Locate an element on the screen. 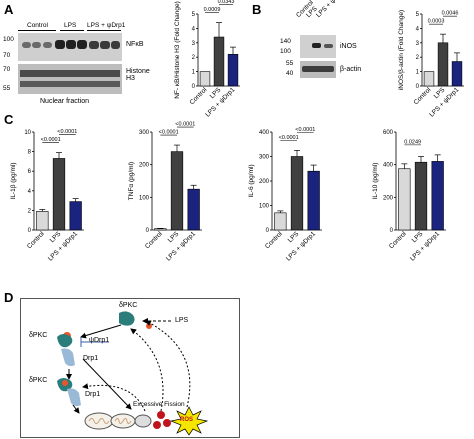  y-axis-label: IL-6 (pg/ml) is located at coordinates (251, 180).